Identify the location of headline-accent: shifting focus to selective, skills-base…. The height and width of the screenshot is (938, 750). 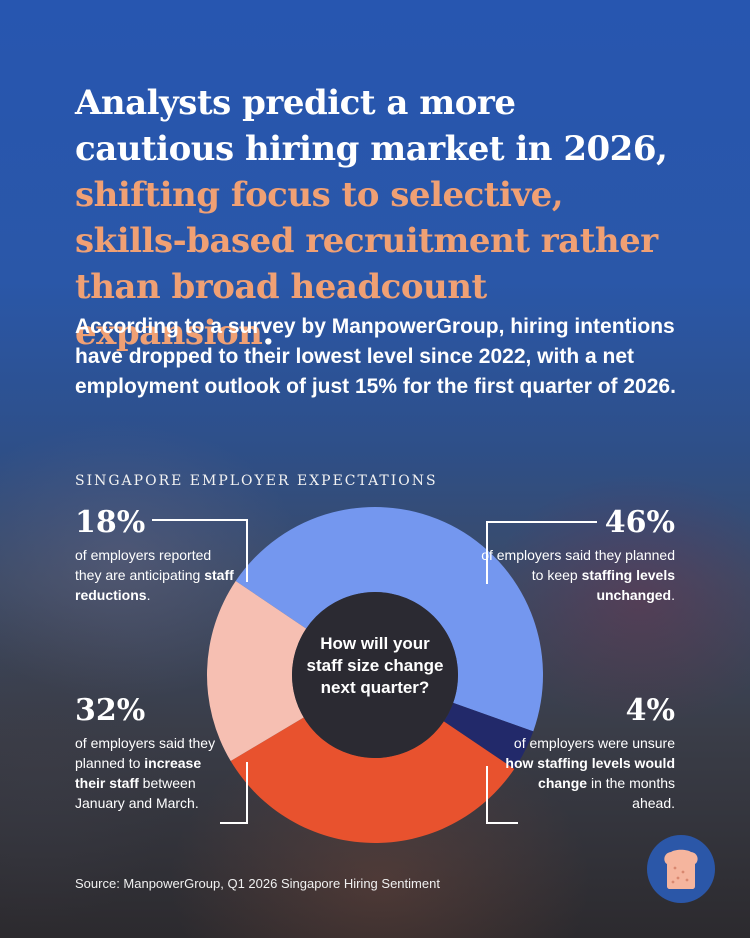
(366, 264).